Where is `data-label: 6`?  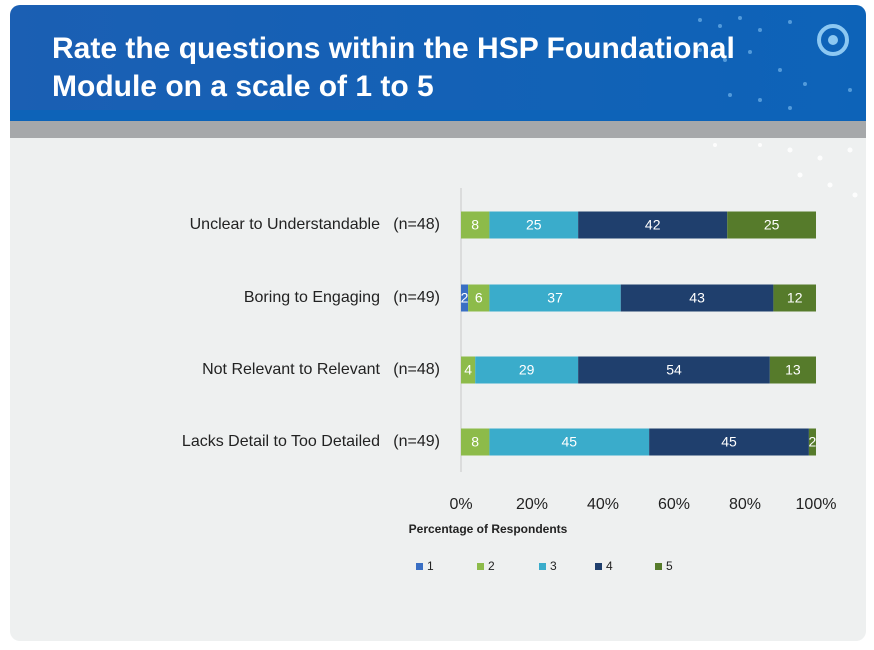
data-label: 6 is located at coordinates (479, 298).